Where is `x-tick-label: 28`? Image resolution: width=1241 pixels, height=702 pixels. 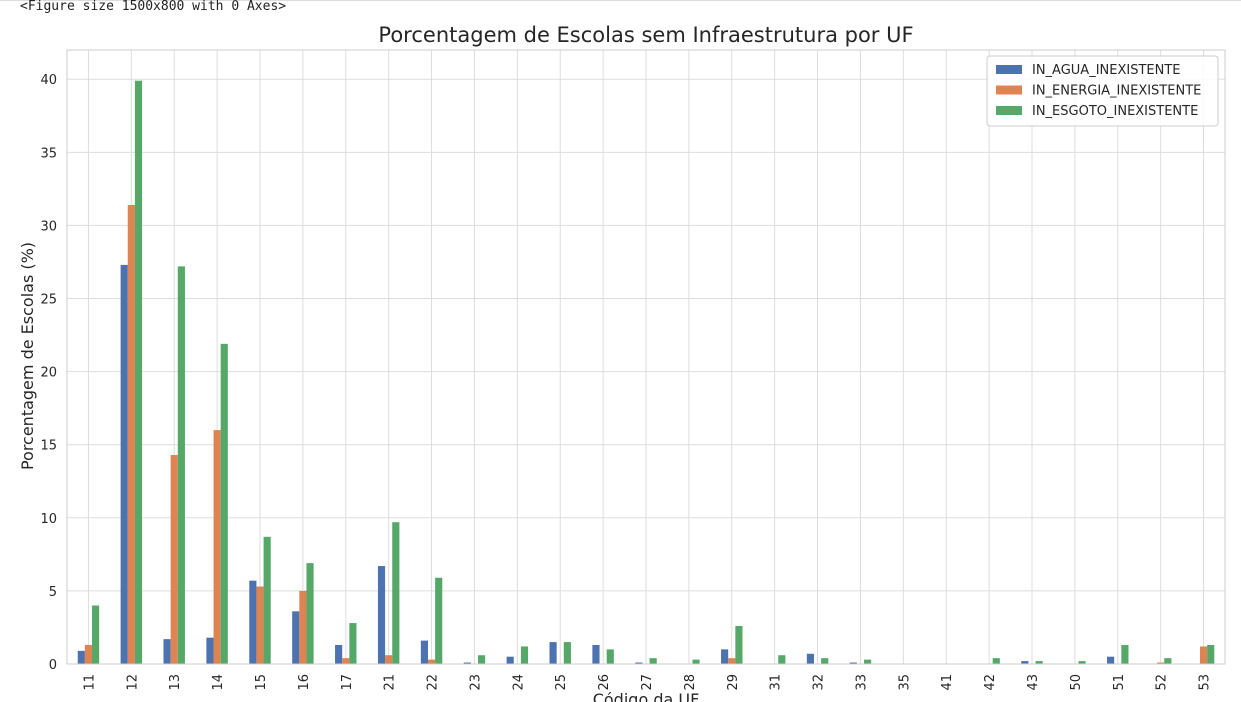 x-tick-label: 28 is located at coordinates (690, 682).